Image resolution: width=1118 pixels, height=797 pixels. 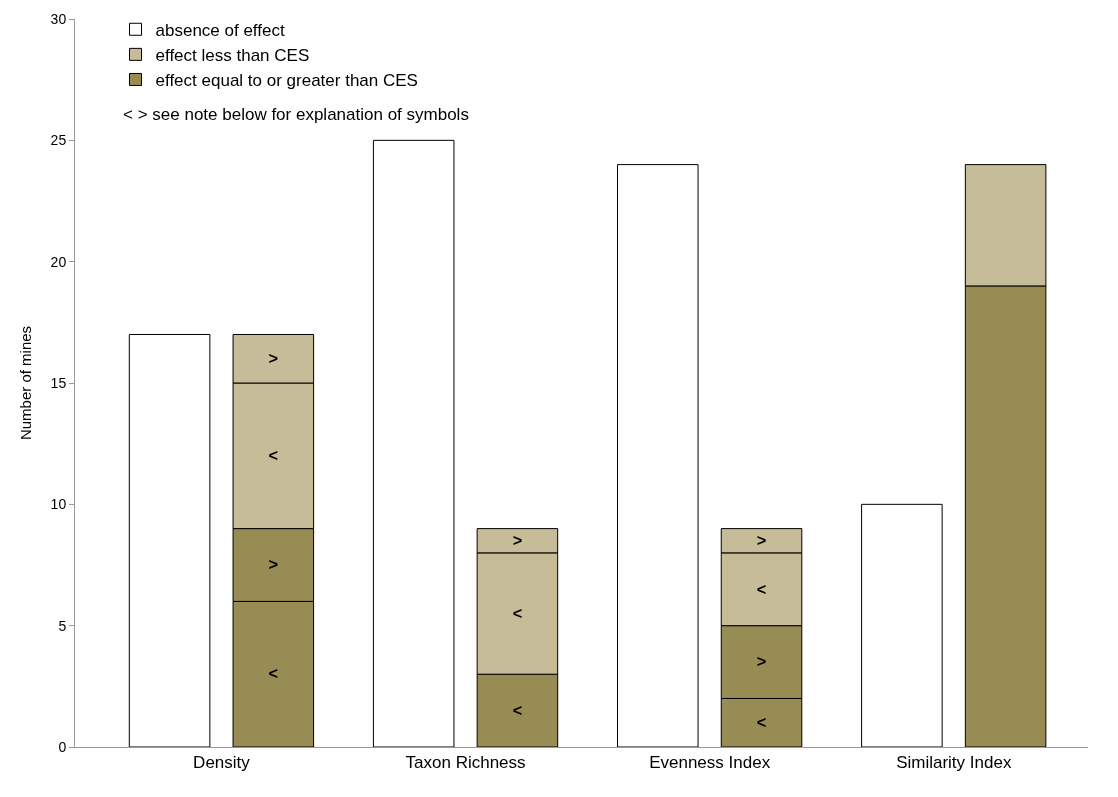 What do you see at coordinates (62, 625) in the screenshot?
I see `y-tick-label: 5` at bounding box center [62, 625].